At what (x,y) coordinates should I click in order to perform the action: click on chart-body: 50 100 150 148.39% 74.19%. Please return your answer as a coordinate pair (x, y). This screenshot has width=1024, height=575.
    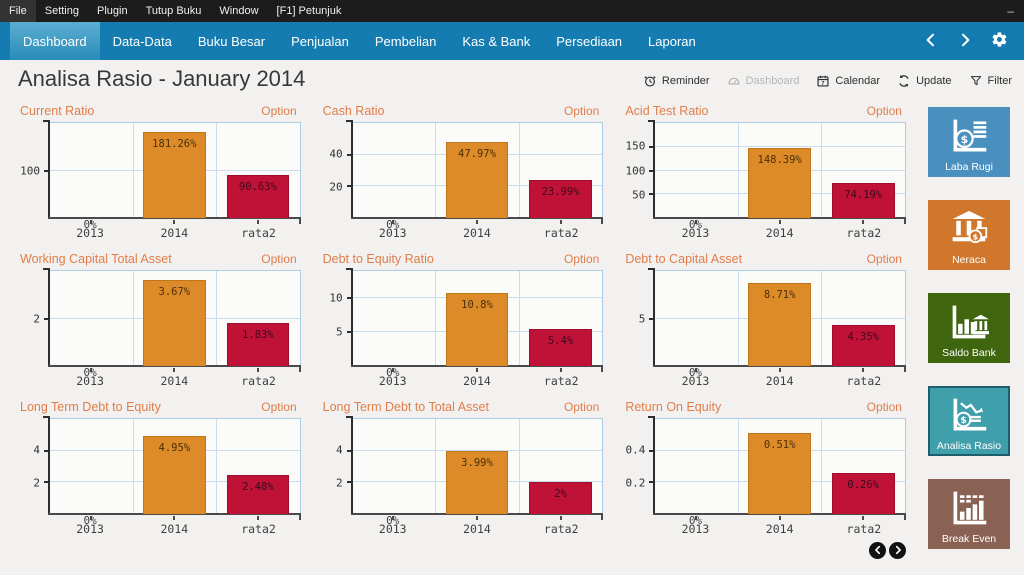
    Looking at the image, I should click on (762, 172).